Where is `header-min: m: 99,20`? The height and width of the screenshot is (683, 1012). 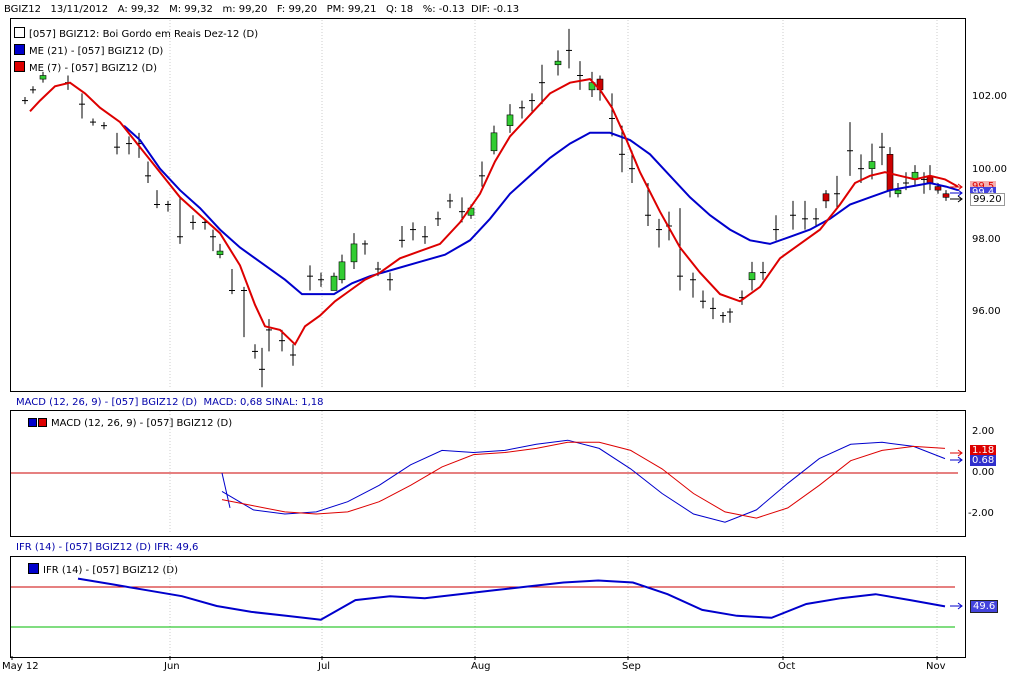 header-min: m: 99,20 is located at coordinates (245, 9).